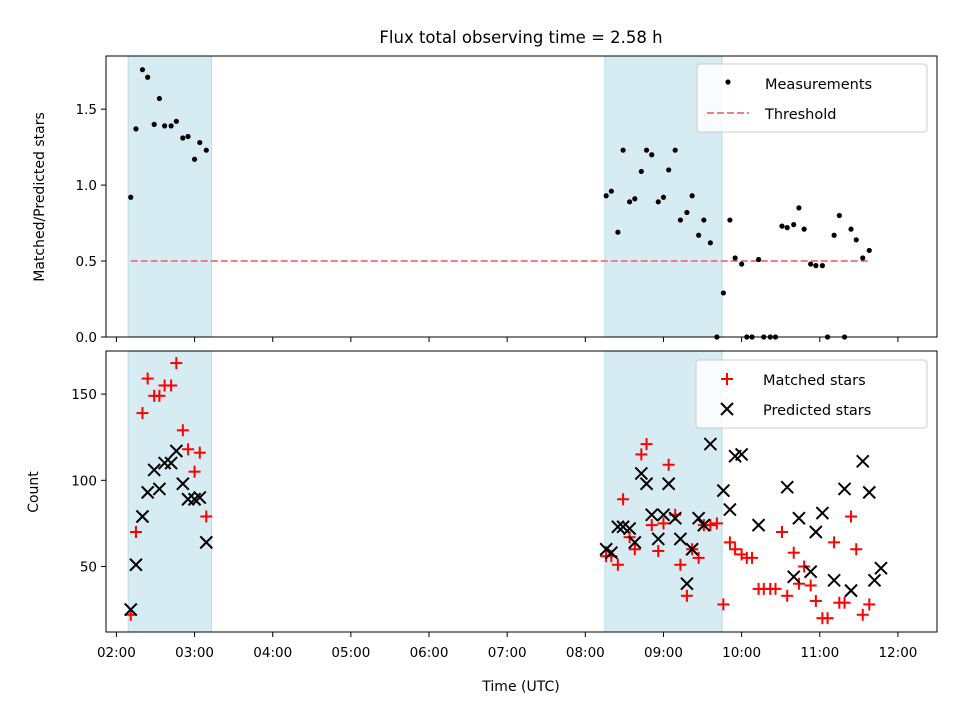  Describe the element at coordinates (272, 653) in the screenshot. I see `x-tick-label: 04:00` at that location.